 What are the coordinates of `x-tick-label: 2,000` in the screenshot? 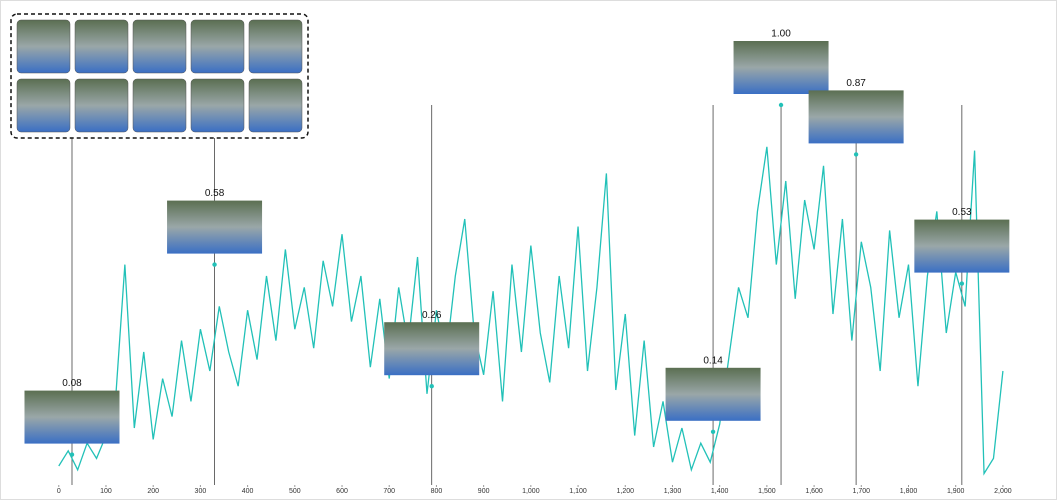 It's located at (1003, 491).